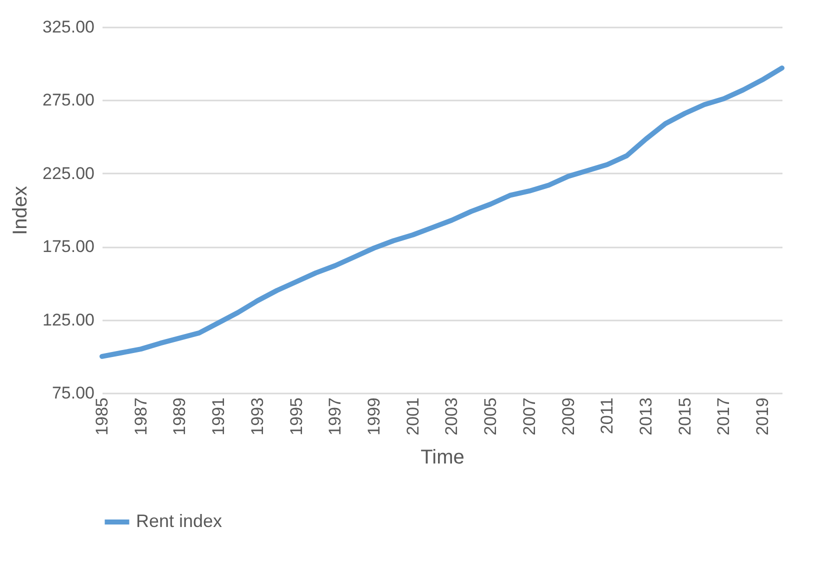  Describe the element at coordinates (724, 417) in the screenshot. I see `x-tick-label: 2017` at that location.